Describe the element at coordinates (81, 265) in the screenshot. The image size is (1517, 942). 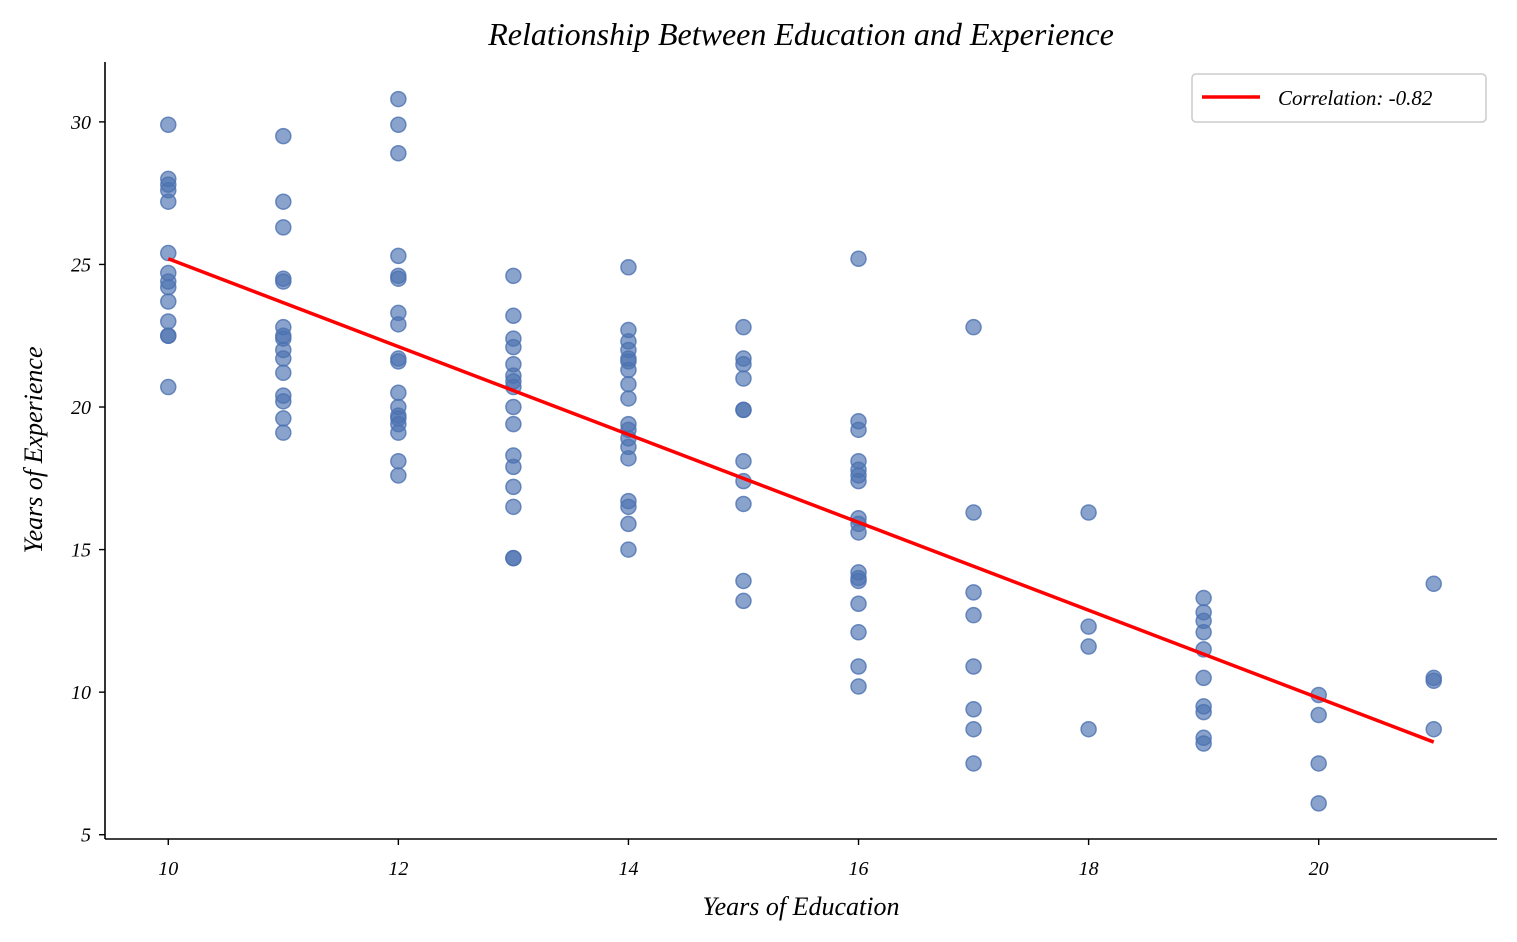
I see `y-tick-label: 25` at that location.